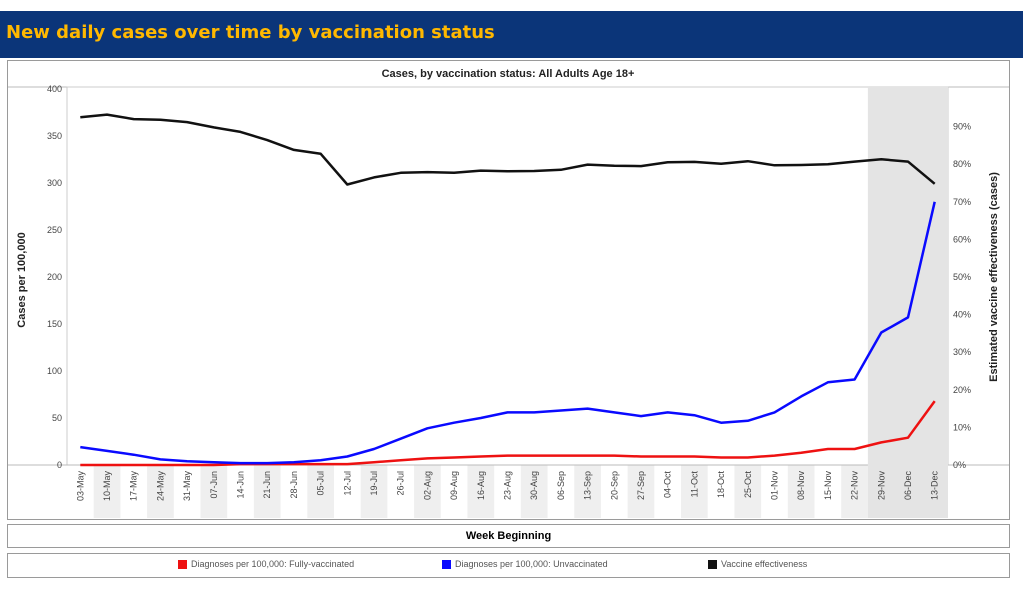 This screenshot has height=593, width=1023. What do you see at coordinates (182, 564) in the screenshot?
I see `legend-swatch-red` at bounding box center [182, 564].